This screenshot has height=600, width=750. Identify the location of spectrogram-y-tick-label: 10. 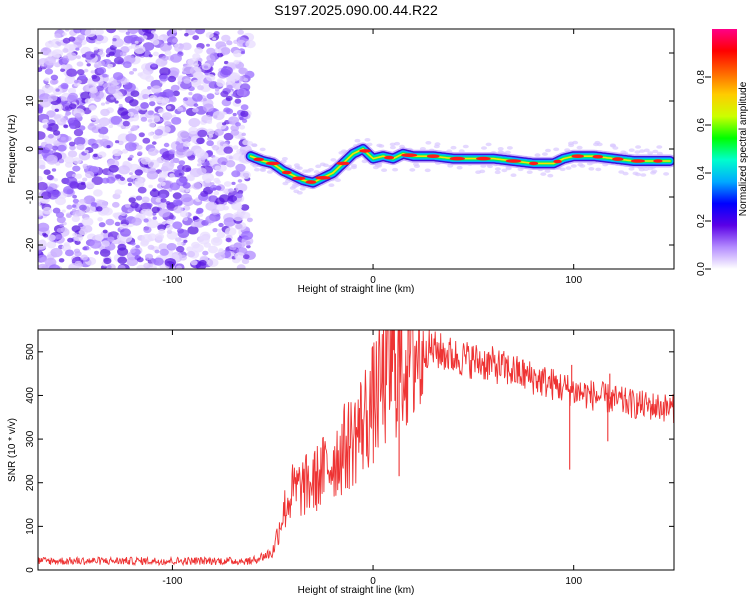
(30, 101).